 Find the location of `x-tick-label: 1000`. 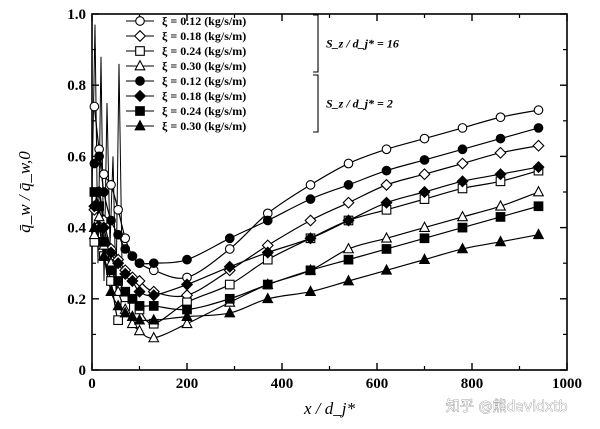

x-tick-label: 1000 is located at coordinates (567, 384).